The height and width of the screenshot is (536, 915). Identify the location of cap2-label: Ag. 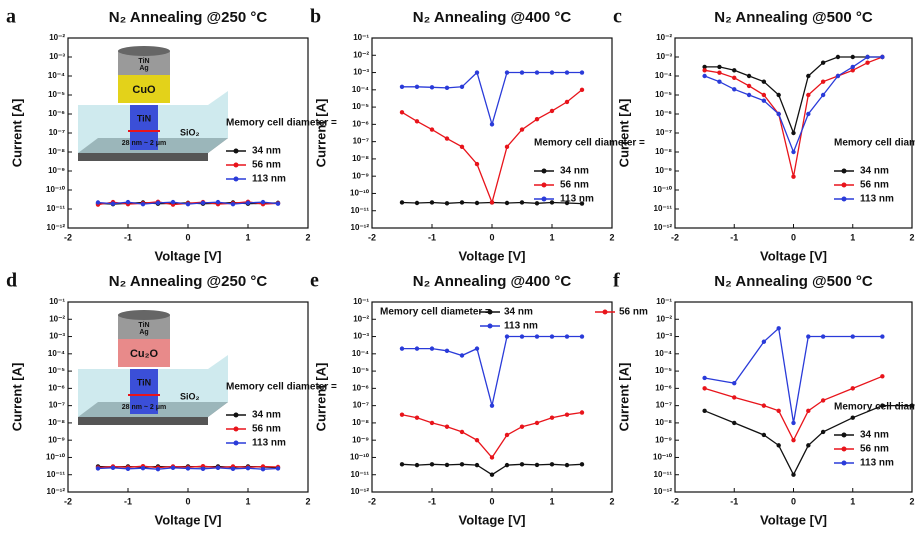
(143, 68).